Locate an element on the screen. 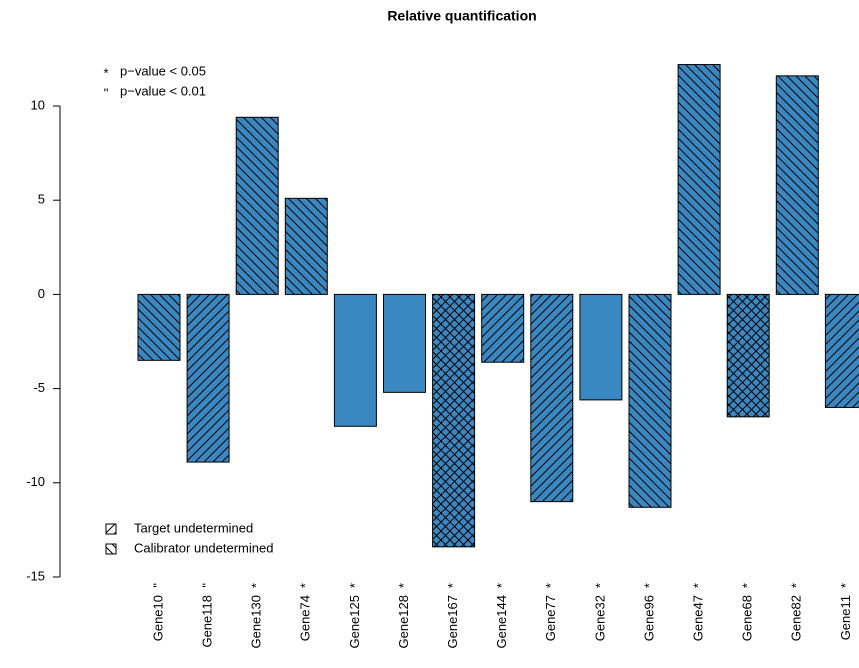 This screenshot has height=668, width=859. legend-label: p−value < 0.01 is located at coordinates (163, 90).